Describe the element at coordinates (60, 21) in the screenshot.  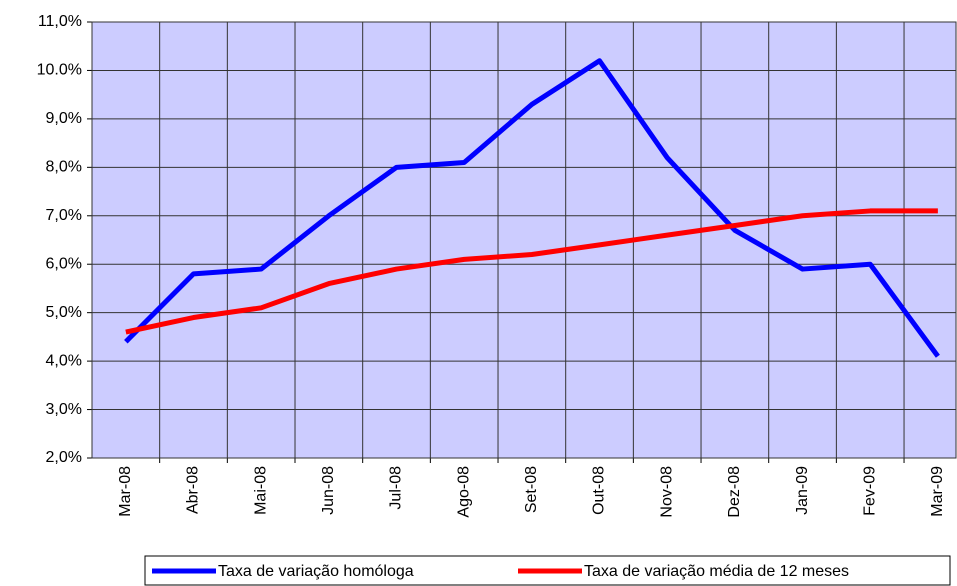
I see `y-tick-label: 11,0%` at that location.